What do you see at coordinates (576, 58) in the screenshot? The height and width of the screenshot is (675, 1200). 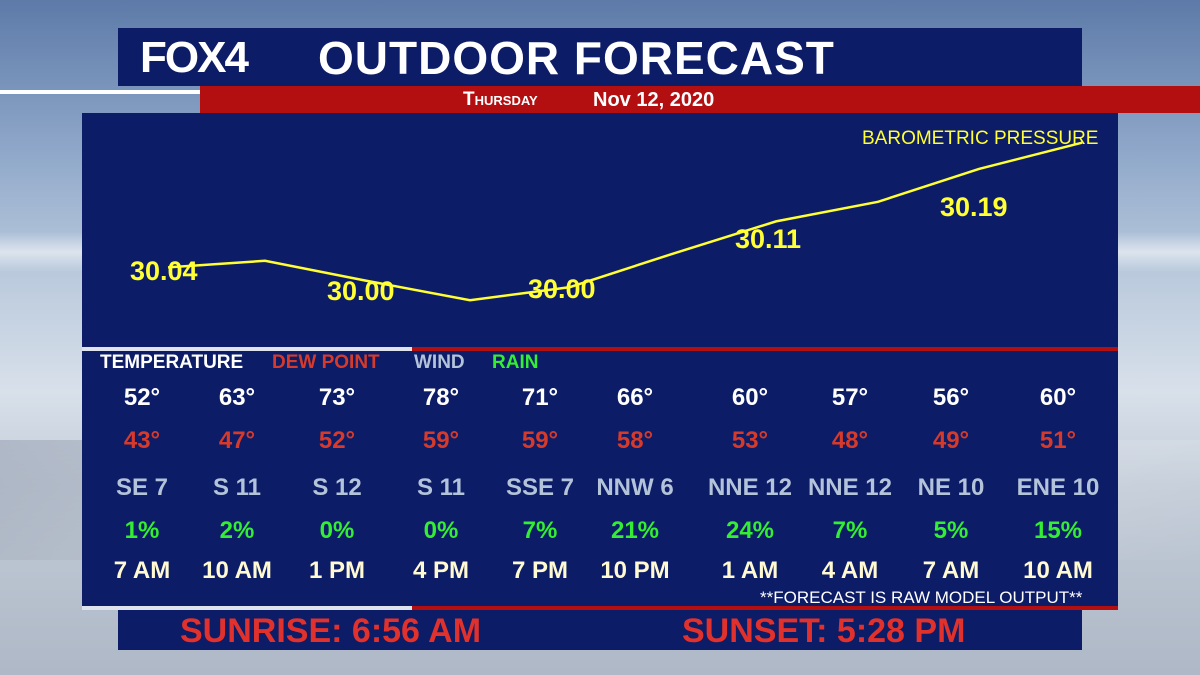 I see `page-title: OUTDOOR FORECAST` at bounding box center [576, 58].